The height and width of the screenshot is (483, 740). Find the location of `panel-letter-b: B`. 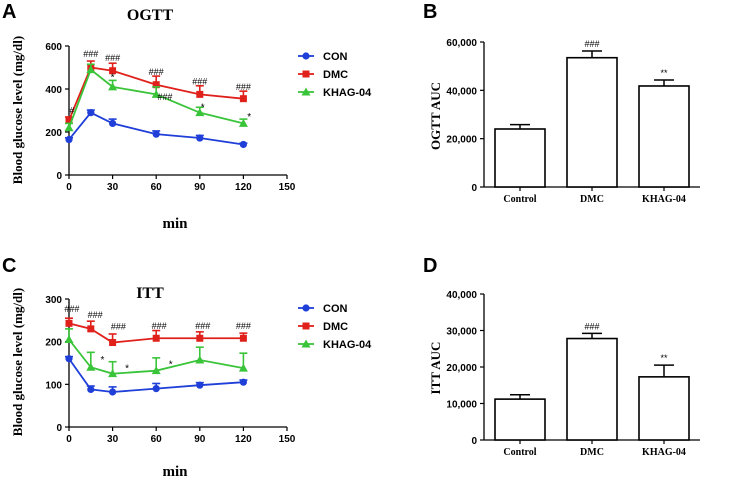

panel-letter-b: B is located at coordinates (430, 12).